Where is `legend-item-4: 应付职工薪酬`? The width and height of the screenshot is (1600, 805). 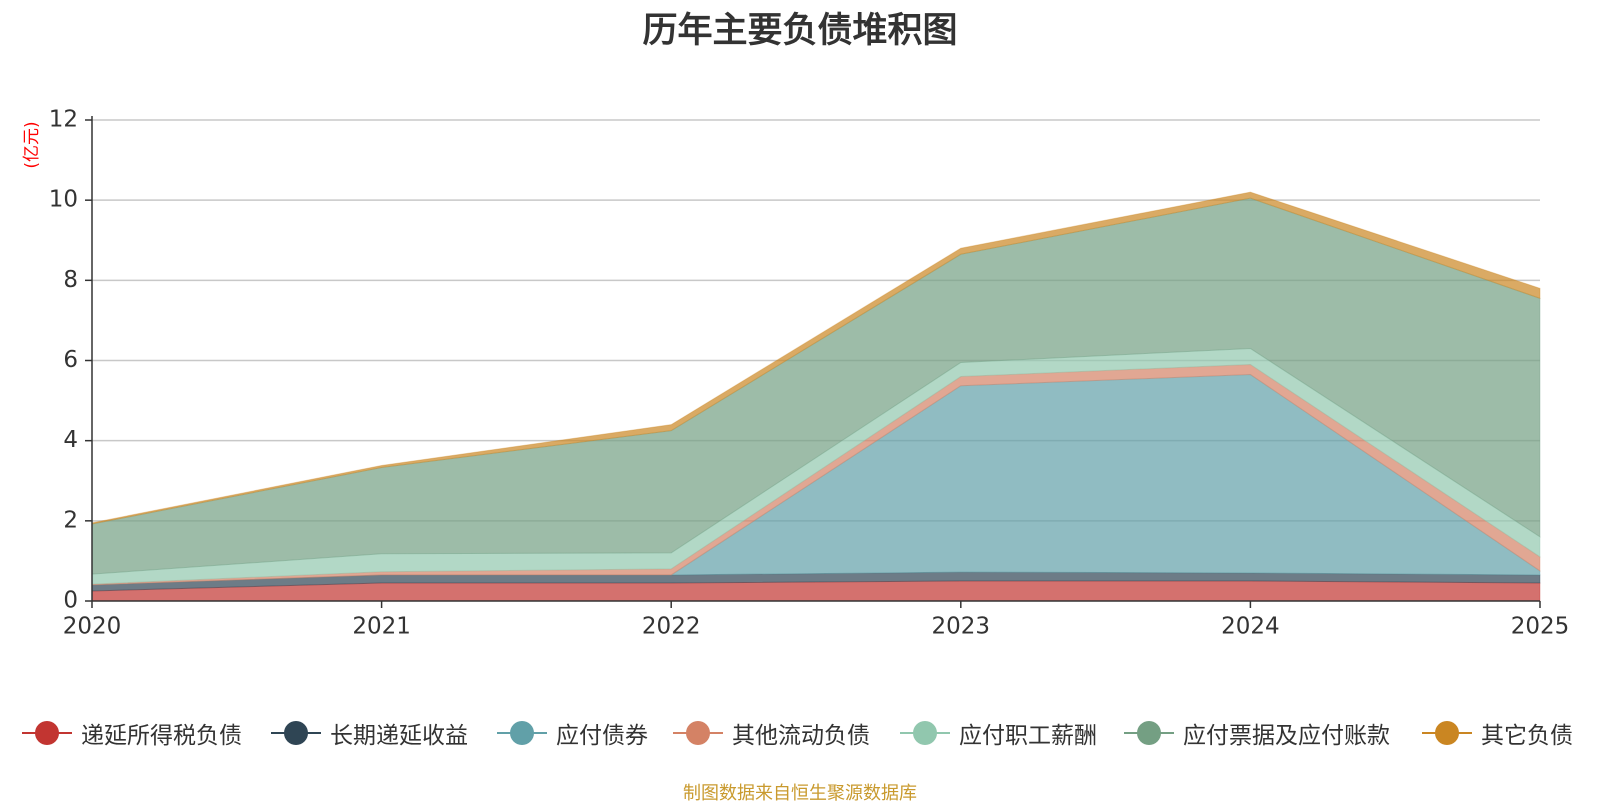 legend-item-4: 应付职工薪酬 is located at coordinates (998, 733).